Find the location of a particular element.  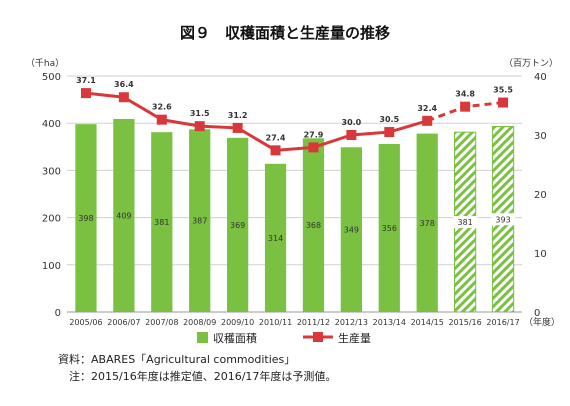

right-tick-label: 0 is located at coordinates (537, 313).